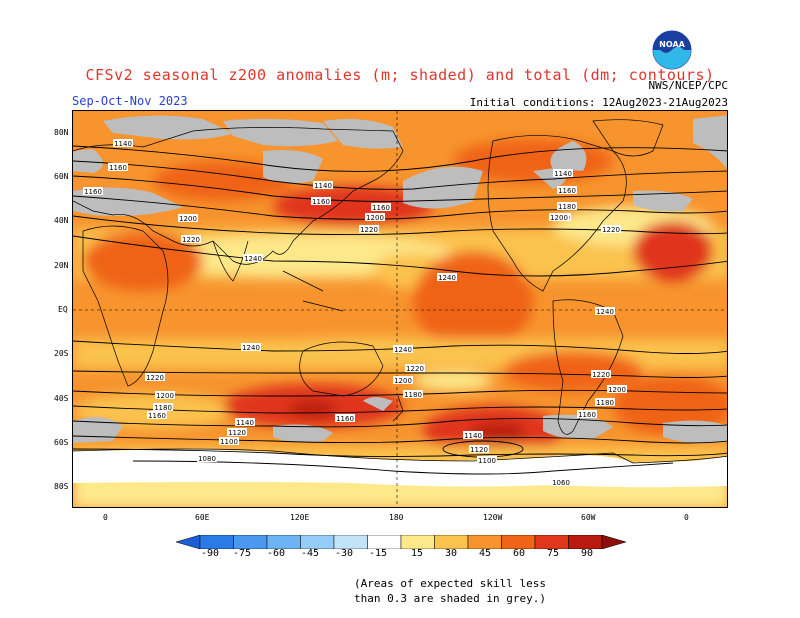 The image size is (800, 618). Describe the element at coordinates (344, 553) in the screenshot. I see `colorbar-label: -30` at that location.